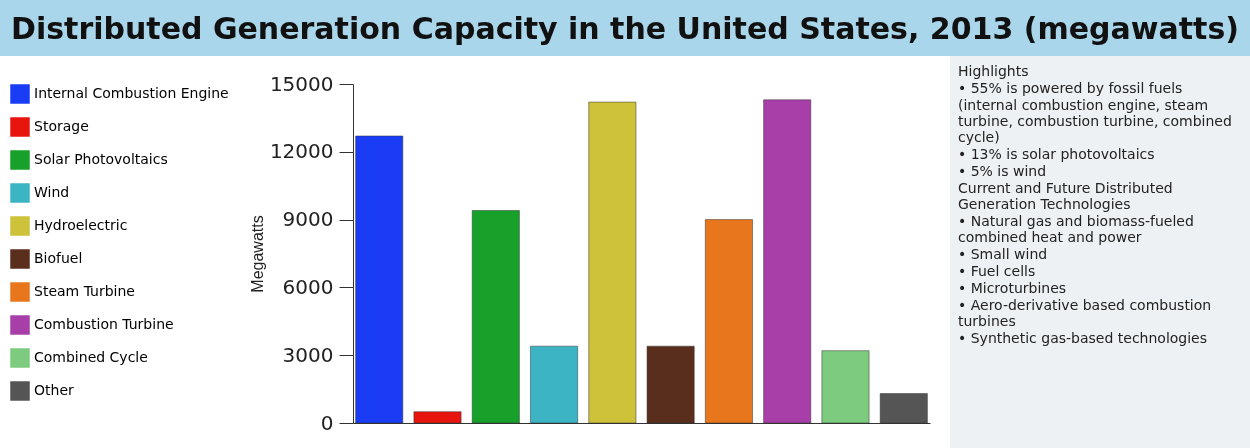 The height and width of the screenshot is (448, 1250). What do you see at coordinates (308, 286) in the screenshot?
I see `y-tick-label: 6000` at bounding box center [308, 286].